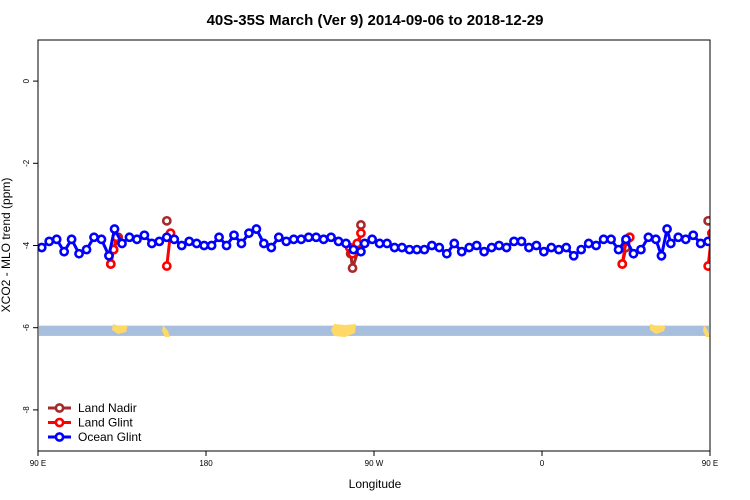 The height and width of the screenshot is (500, 750). Describe the element at coordinates (107, 408) in the screenshot. I see `legend-label: Land Nadir` at that location.